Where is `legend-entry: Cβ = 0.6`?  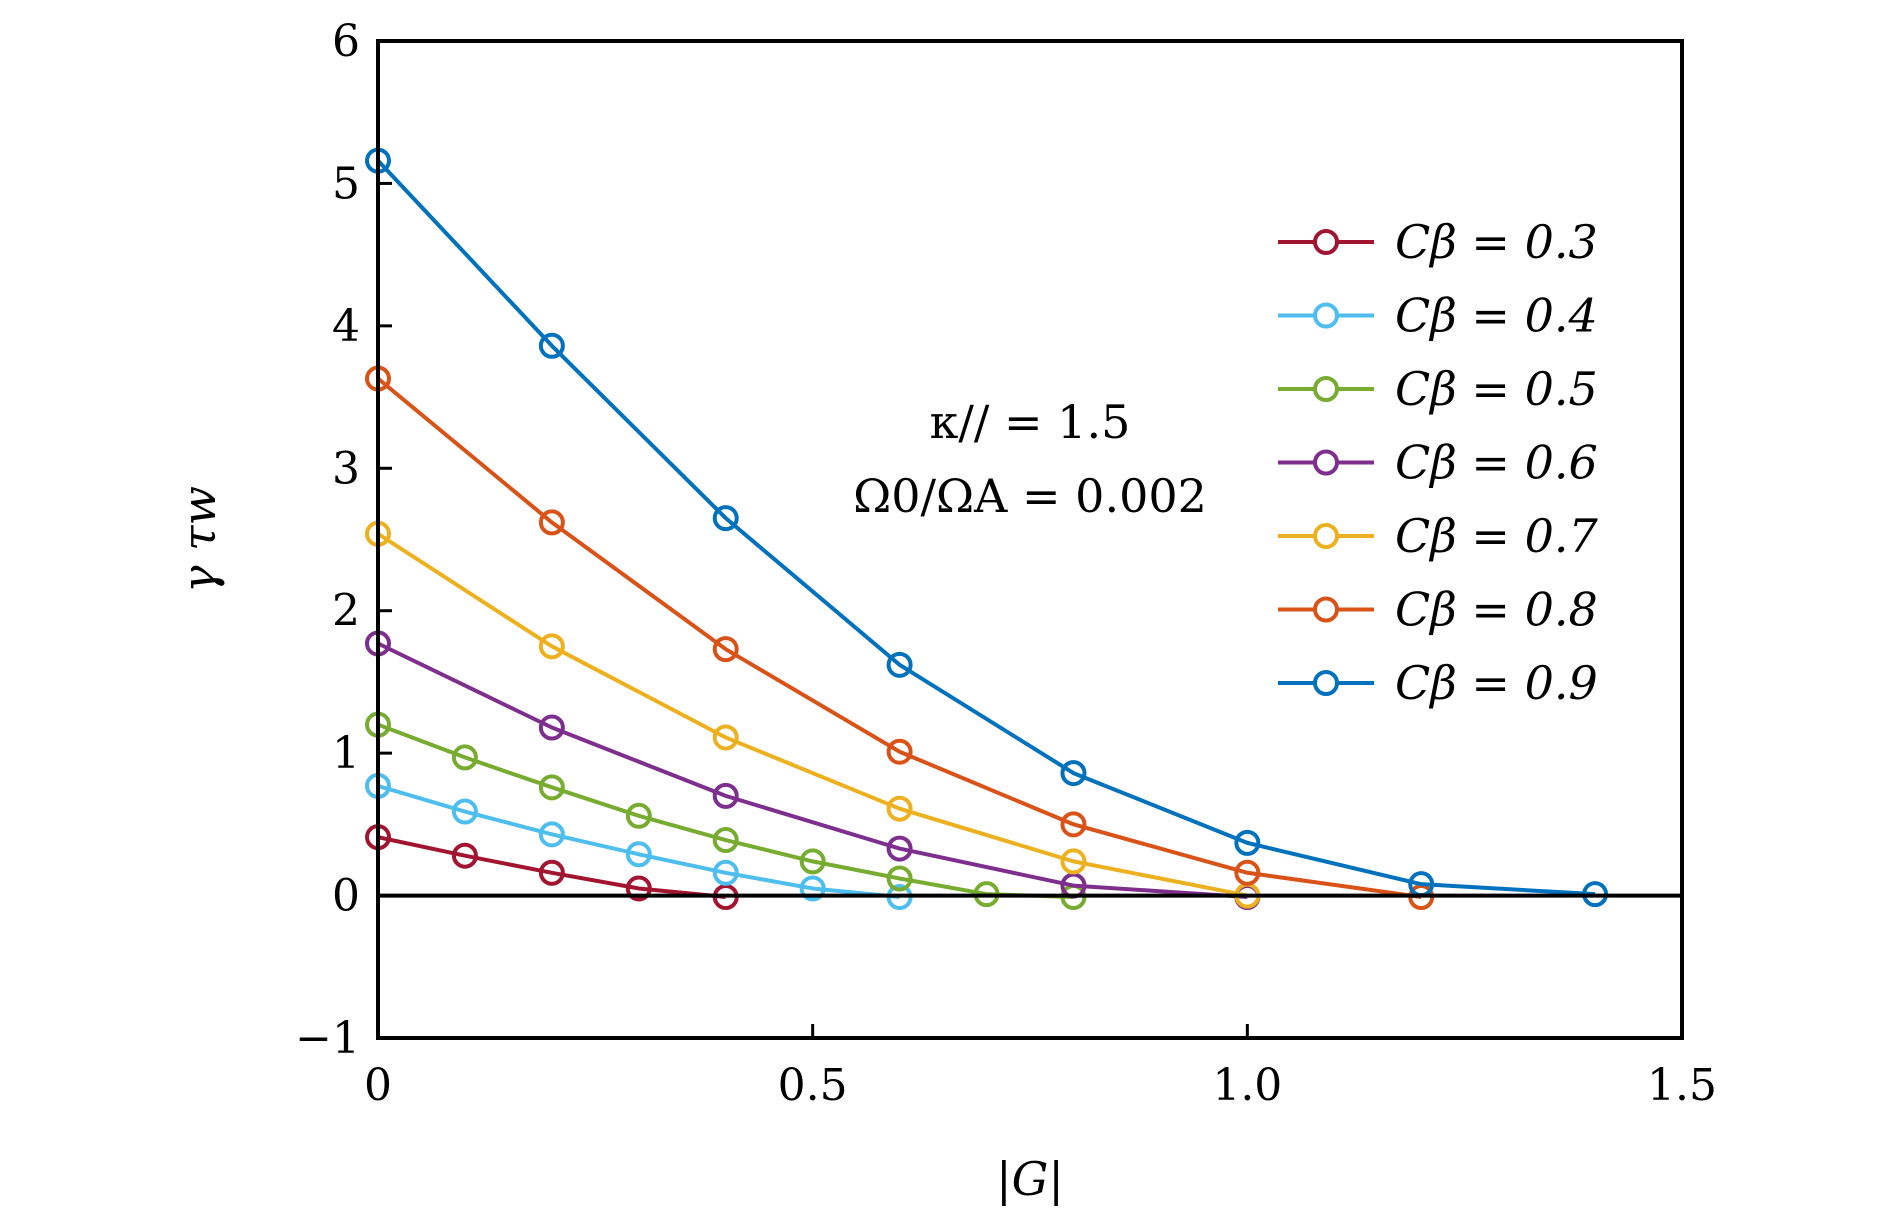 legend-entry: Cβ = 0.6 is located at coordinates (1438, 463).